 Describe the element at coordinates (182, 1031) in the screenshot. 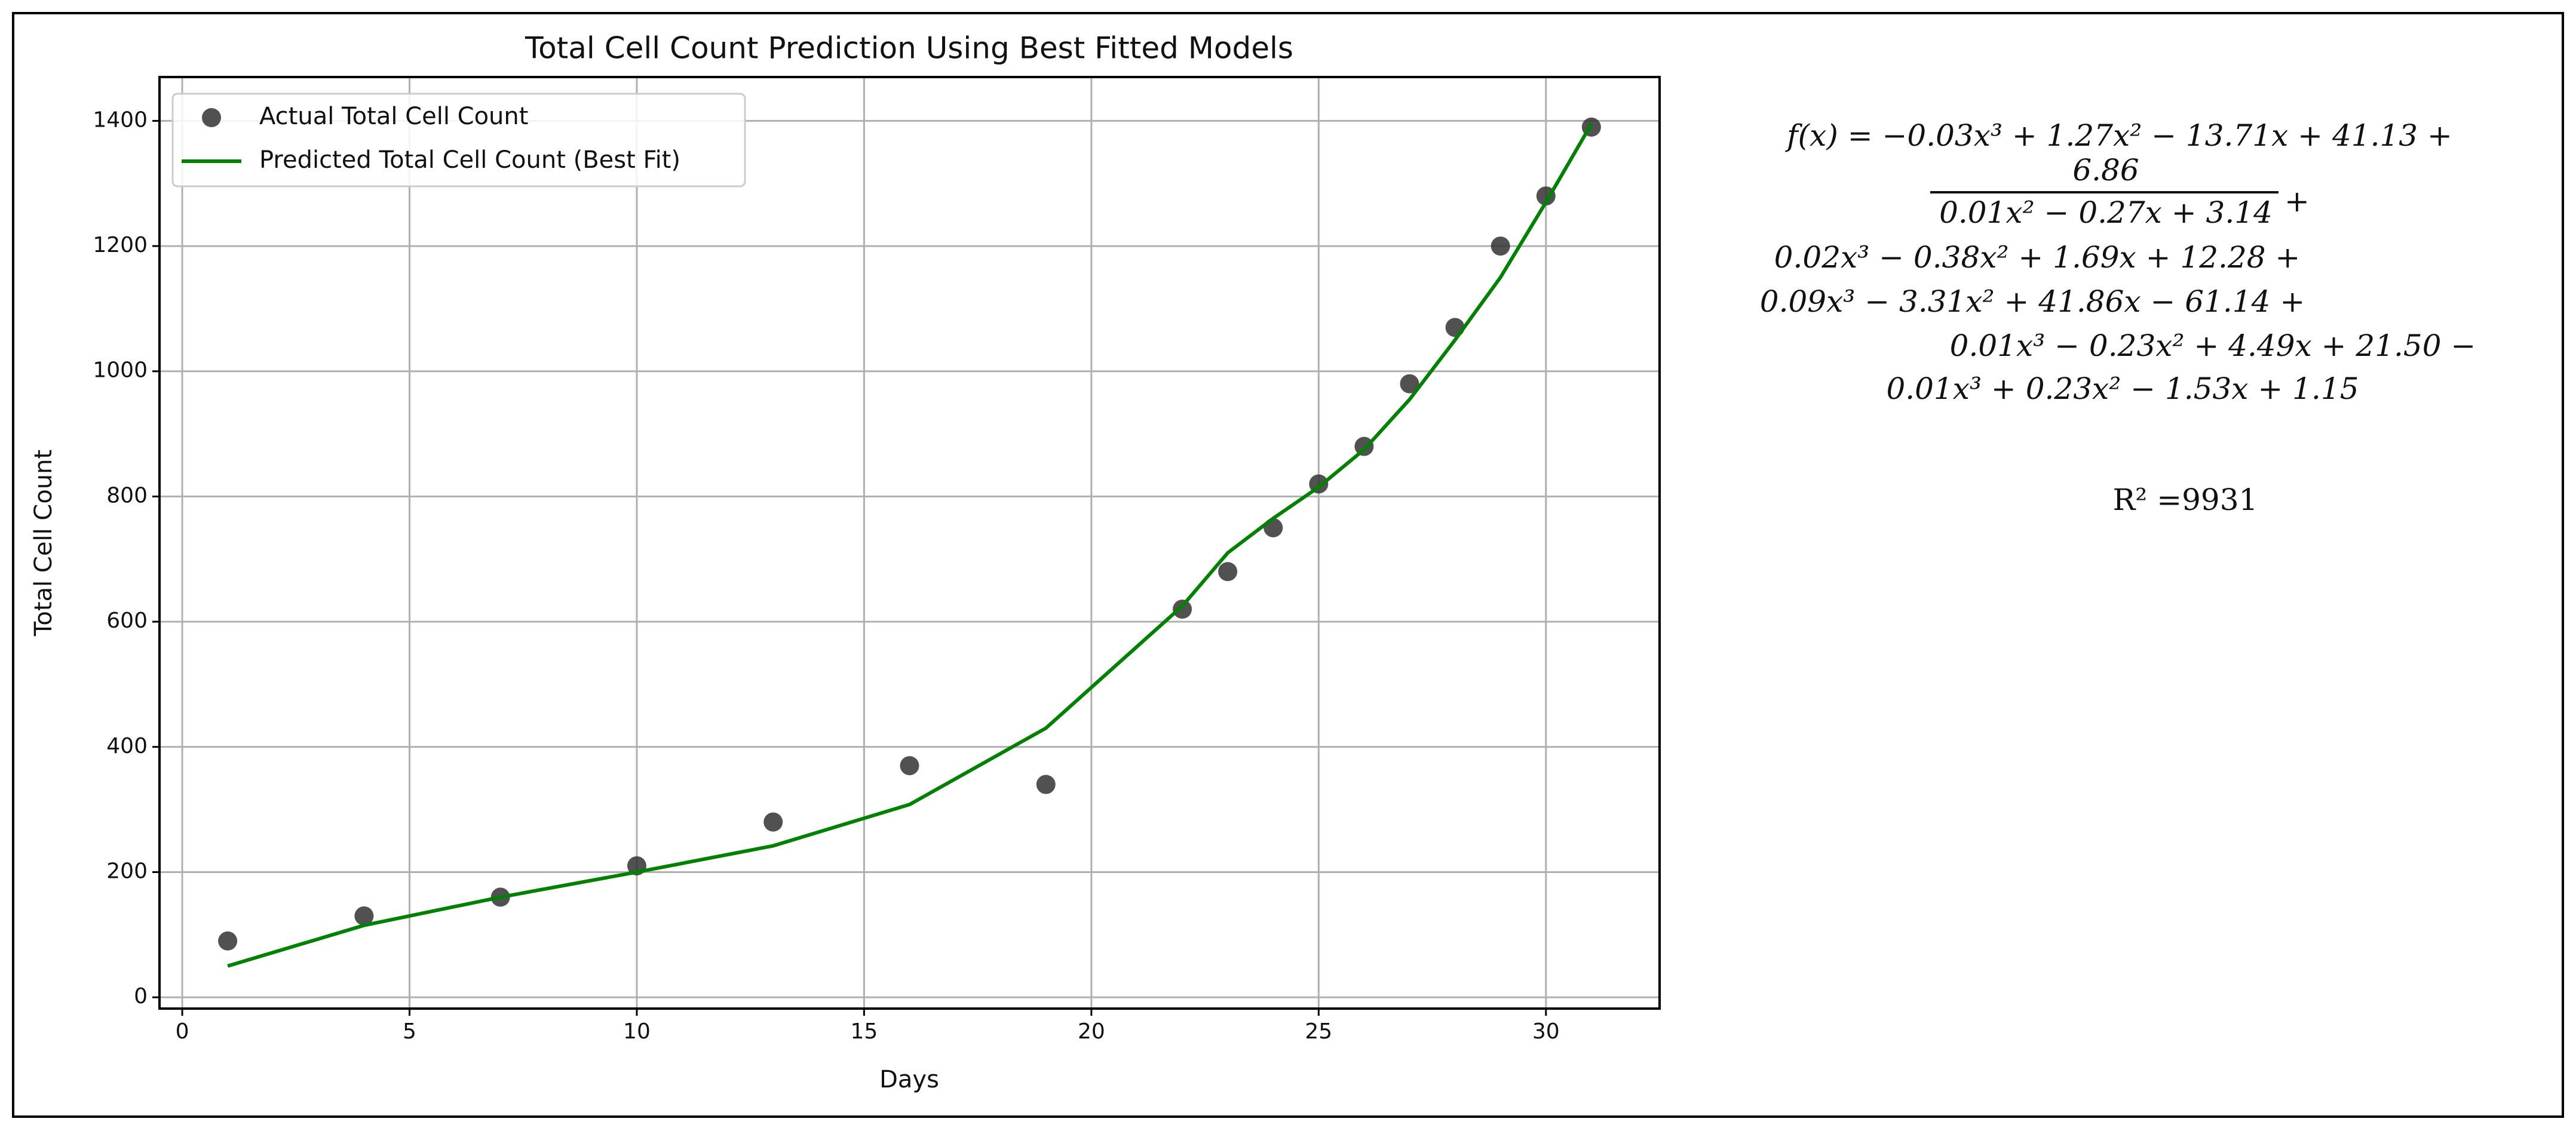

I see `x-tick-label: 0` at that location.